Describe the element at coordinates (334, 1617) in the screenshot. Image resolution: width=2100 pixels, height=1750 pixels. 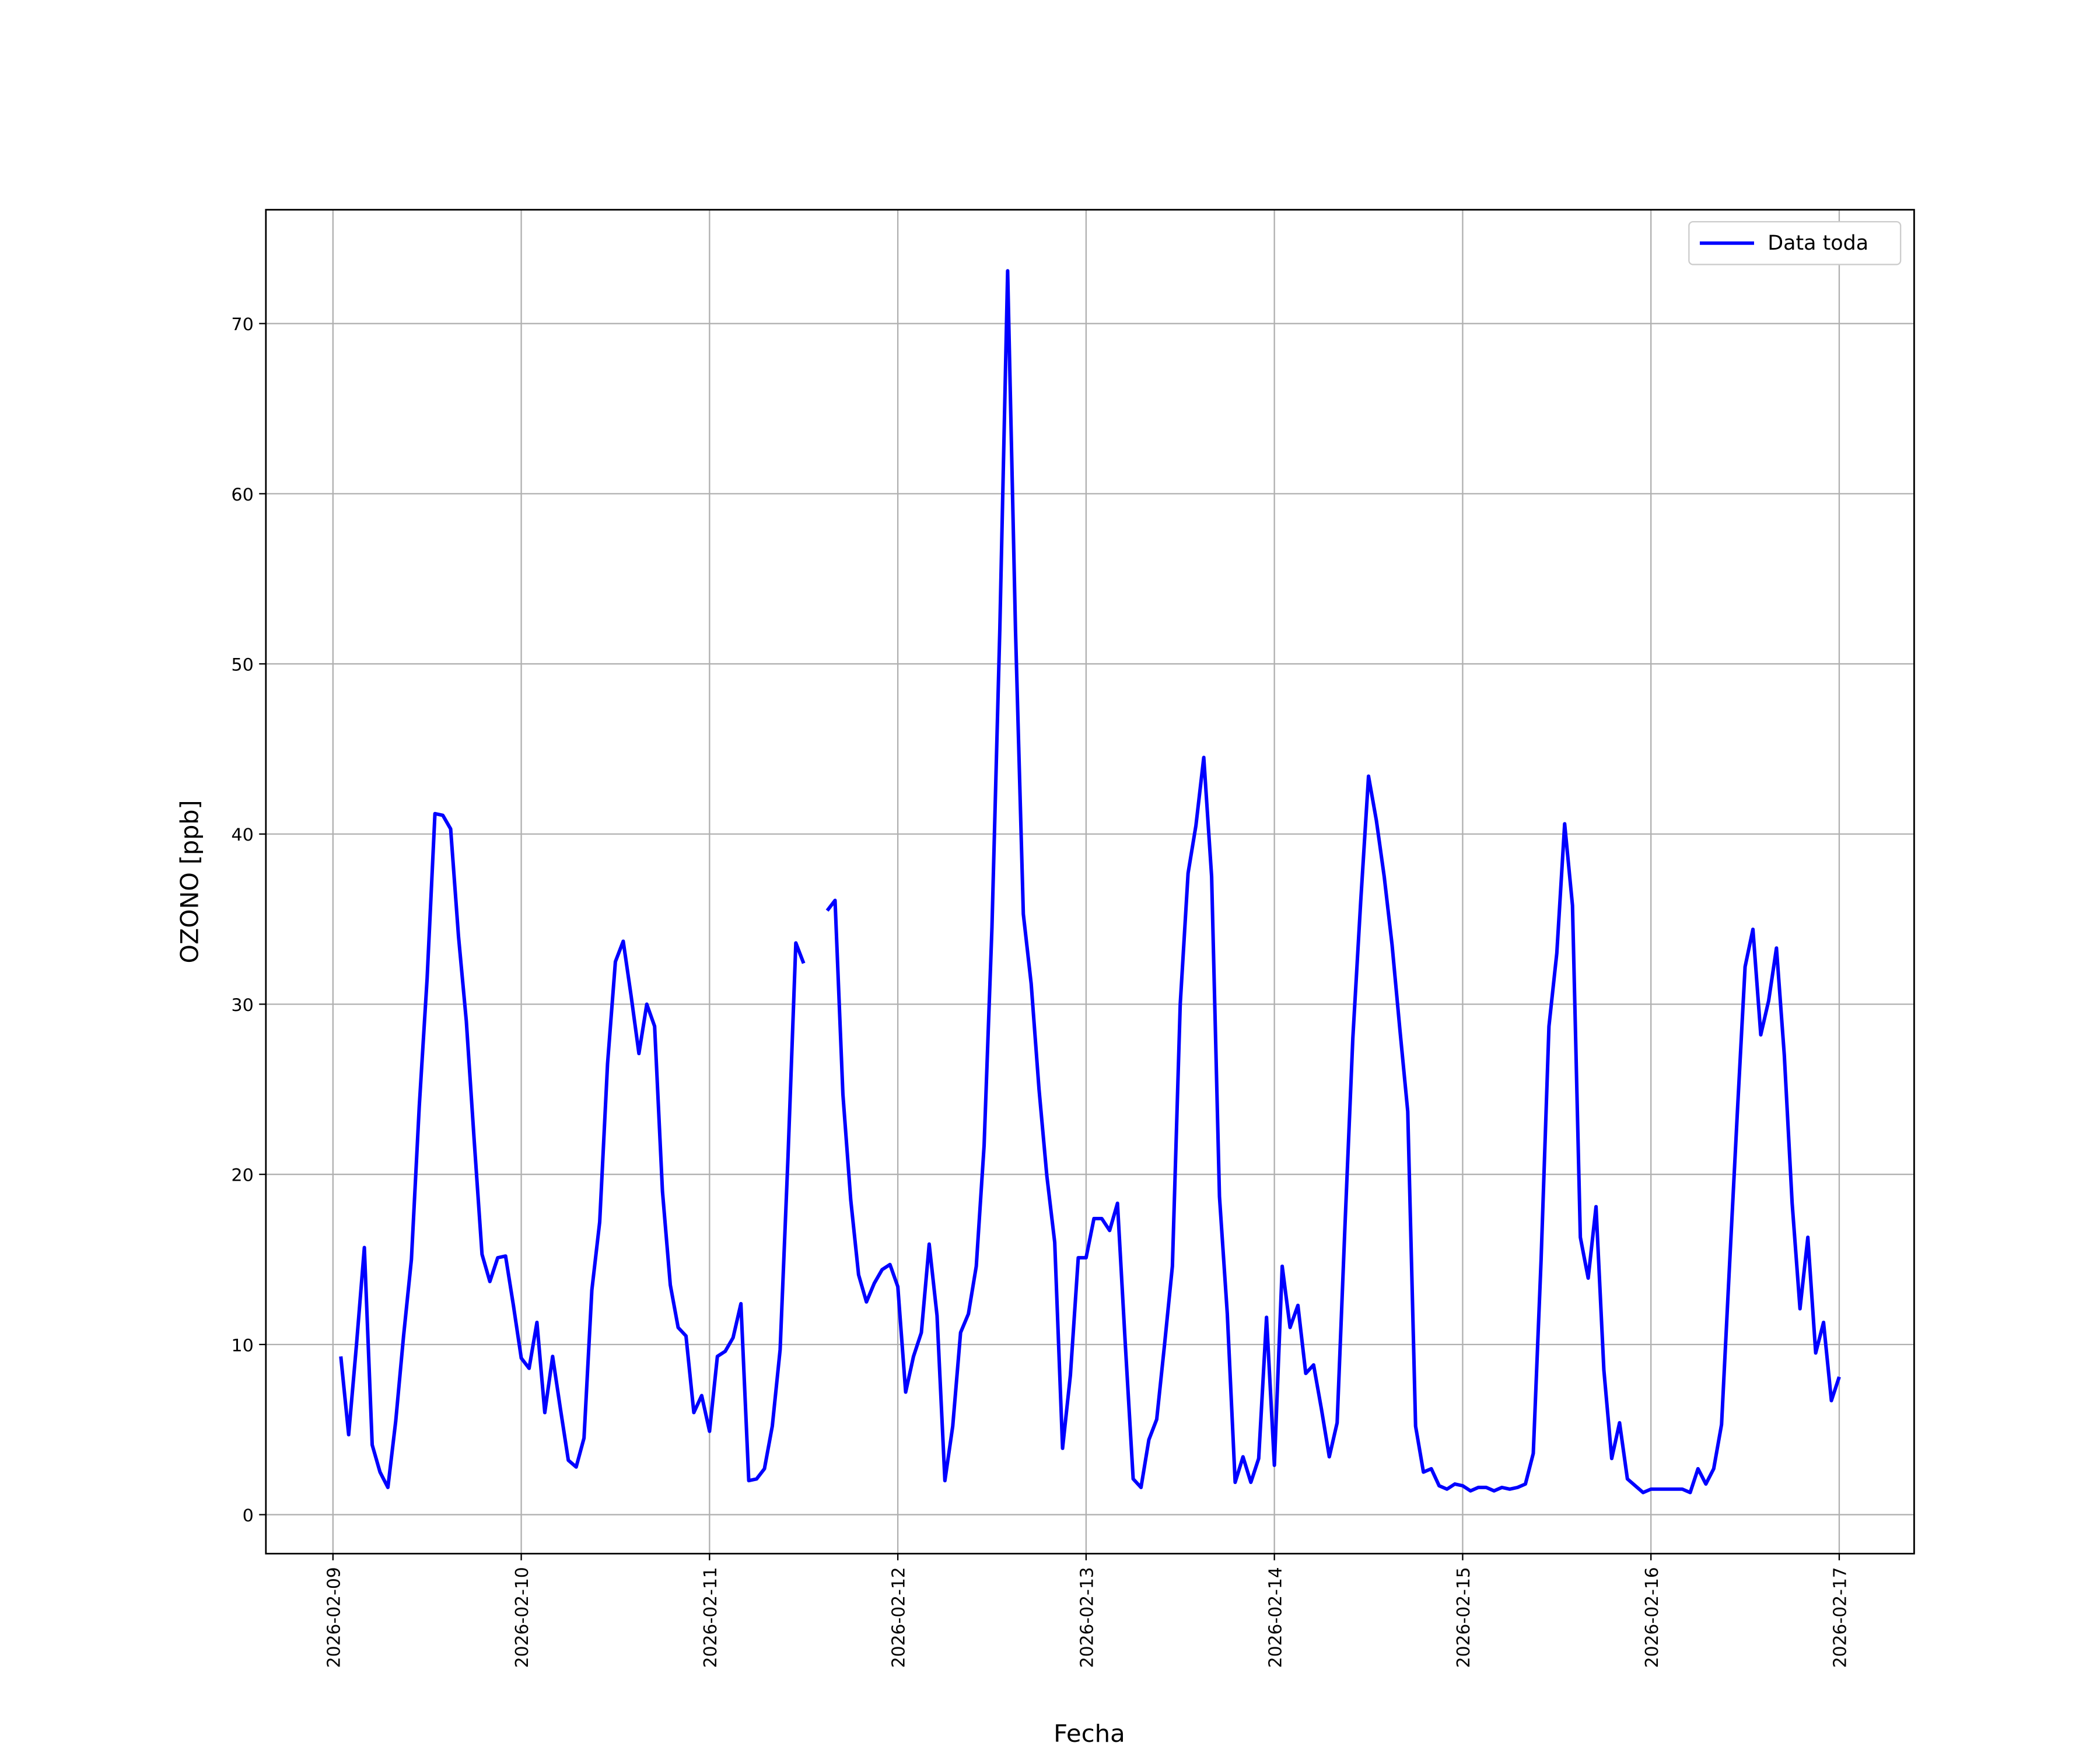
I see `x-tick-label: 2026-02-09` at that location.